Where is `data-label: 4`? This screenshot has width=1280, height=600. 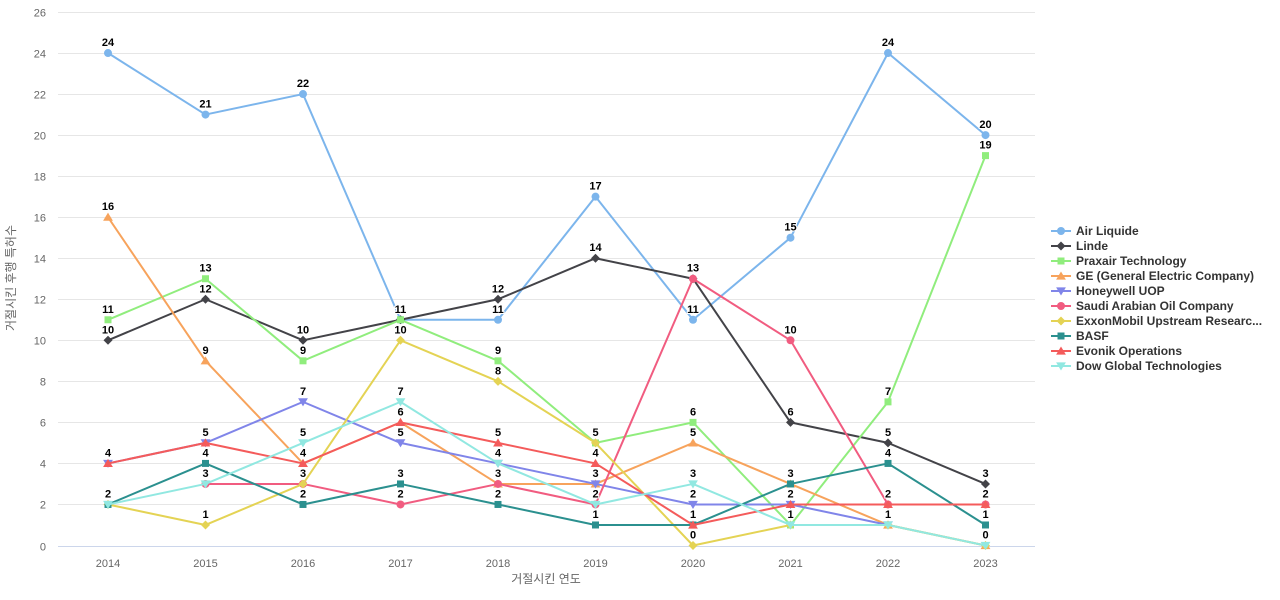
data-label: 4 is located at coordinates (498, 453).